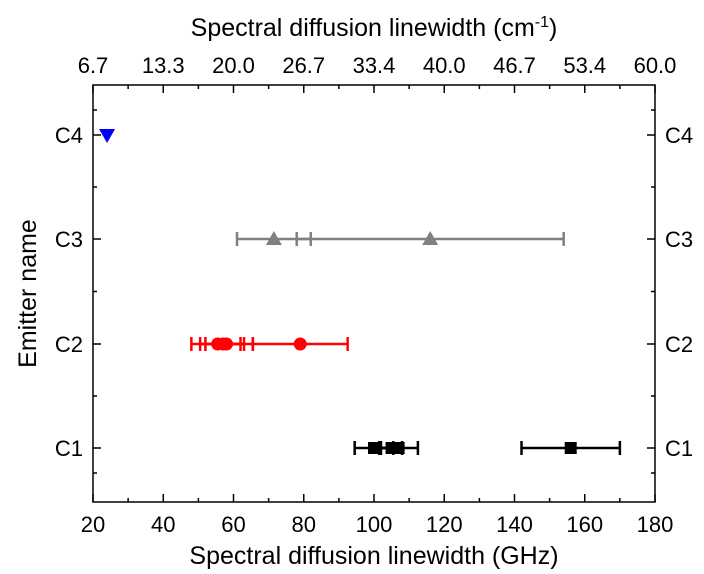 Image resolution: width=704 pixels, height=574 pixels. What do you see at coordinates (373, 556) in the screenshot?
I see `x-axis-title: Spectral diffusion linewidth (GHz)` at bounding box center [373, 556].